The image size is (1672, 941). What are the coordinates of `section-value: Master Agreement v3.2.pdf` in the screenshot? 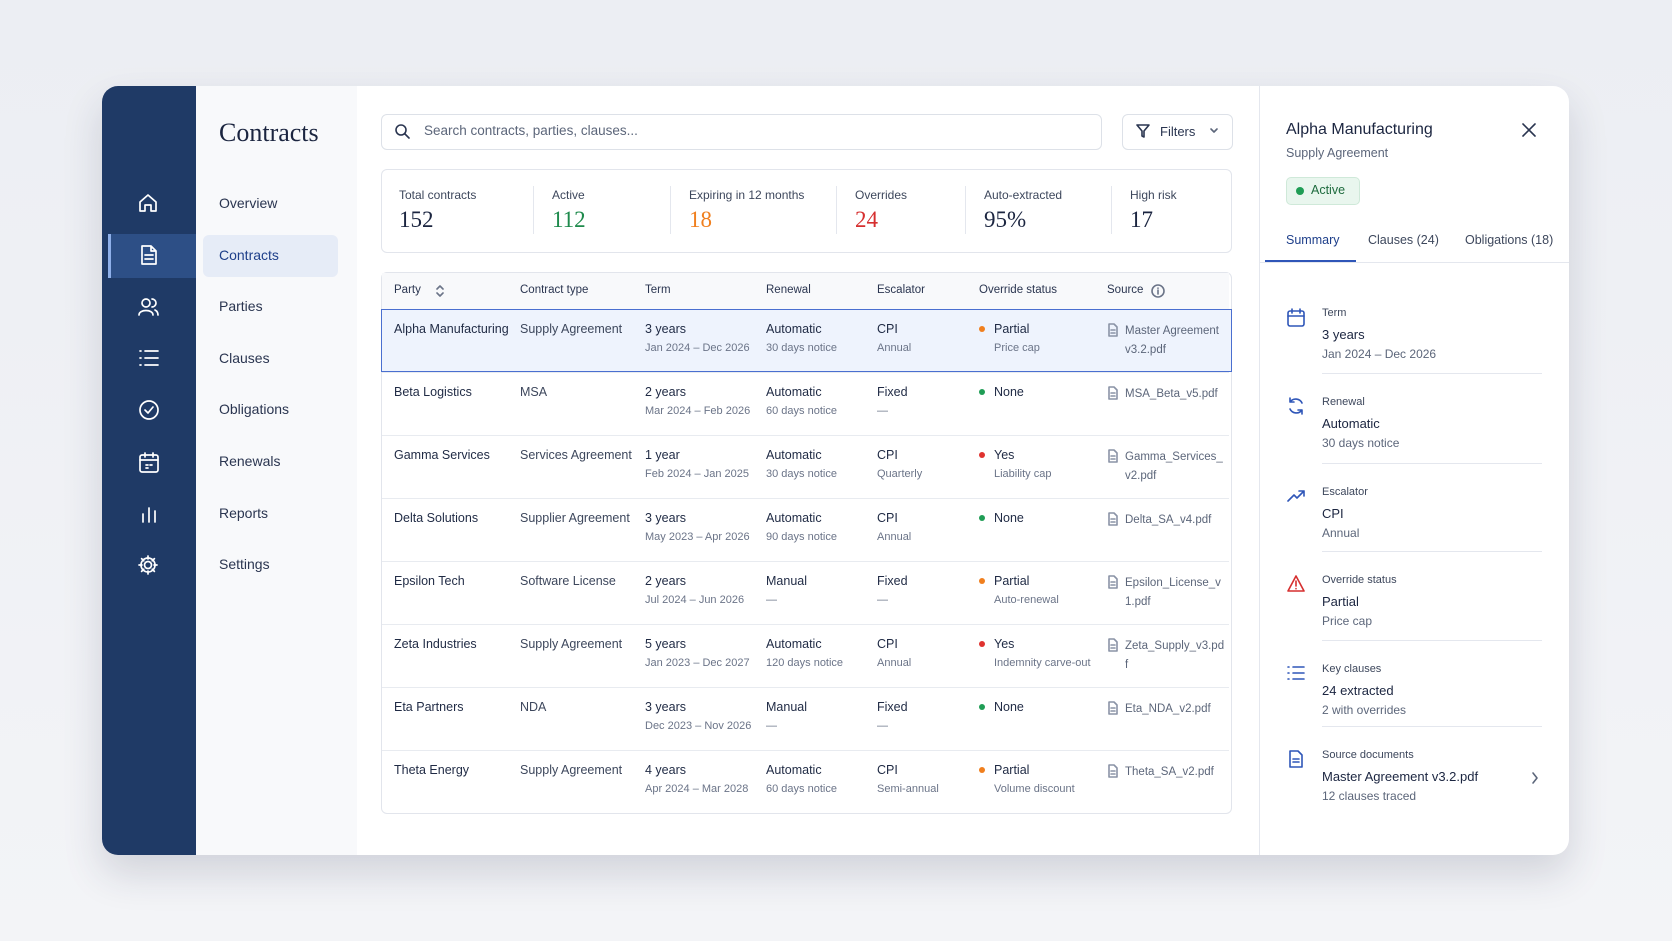 It's located at (1400, 776).